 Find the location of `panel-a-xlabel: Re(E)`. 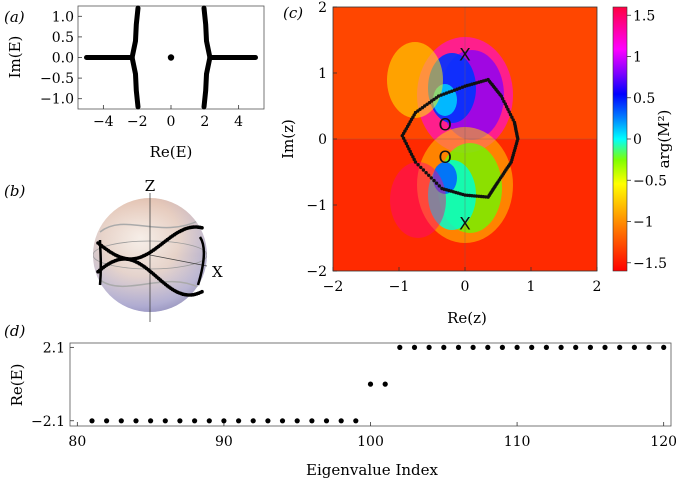

panel-a-xlabel: Re(E) is located at coordinates (171, 152).